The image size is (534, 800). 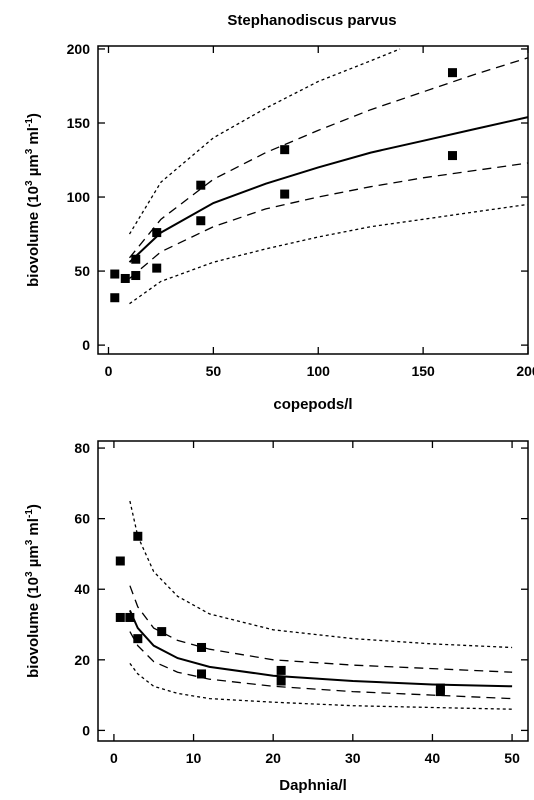 What do you see at coordinates (79, 197) in the screenshot?
I see `y-tick-label: 100` at bounding box center [79, 197].